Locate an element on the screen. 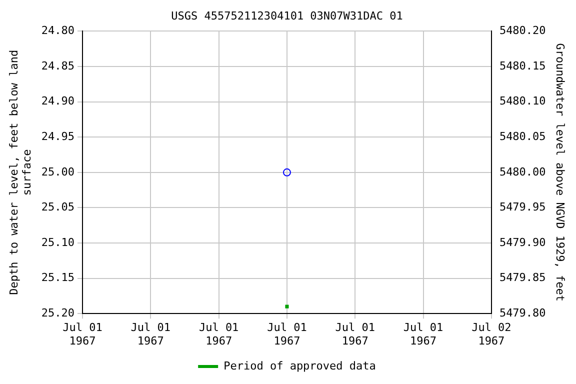  y2-tick-label: 5480.15 is located at coordinates (522, 65).